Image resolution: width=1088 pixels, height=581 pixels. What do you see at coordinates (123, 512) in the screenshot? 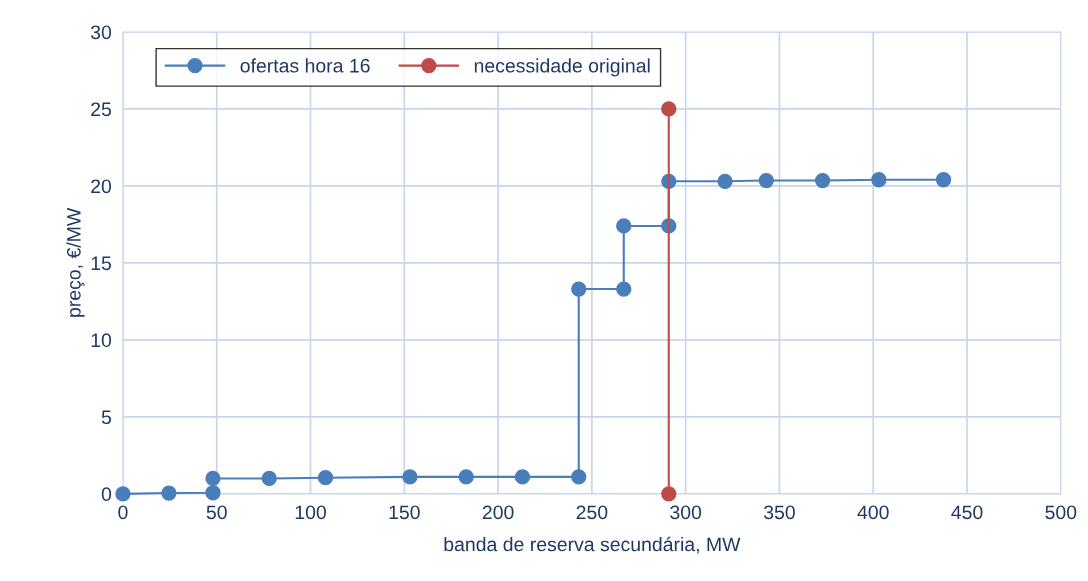
I see `x-tick-label: 0` at bounding box center [123, 512].